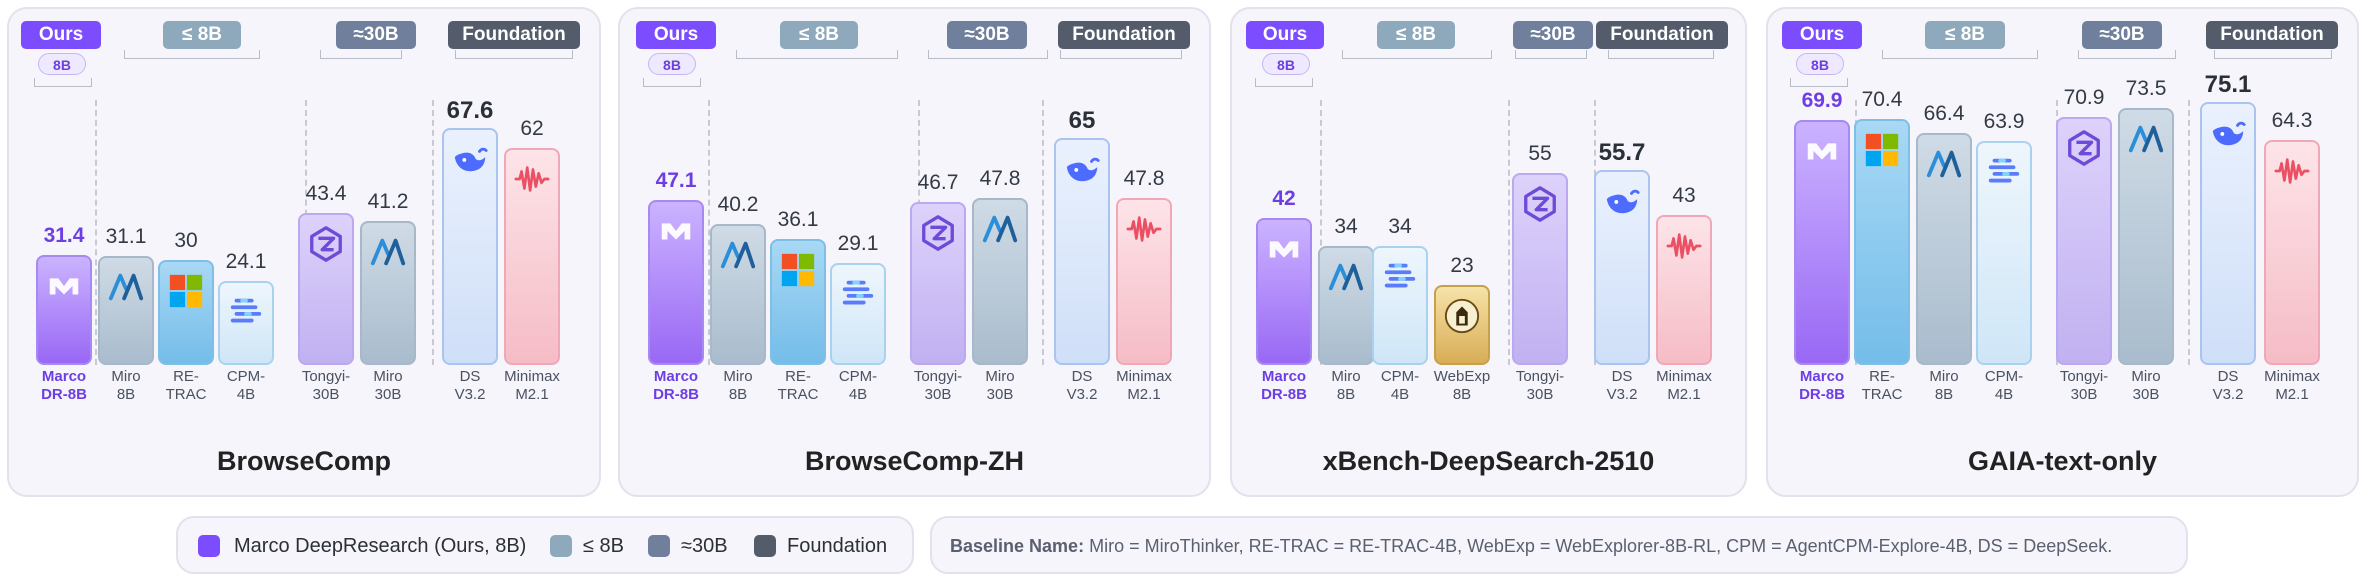 This screenshot has width=2366, height=586. What do you see at coordinates (798, 394) in the screenshot?
I see `category-label-line: TRAC` at bounding box center [798, 394].